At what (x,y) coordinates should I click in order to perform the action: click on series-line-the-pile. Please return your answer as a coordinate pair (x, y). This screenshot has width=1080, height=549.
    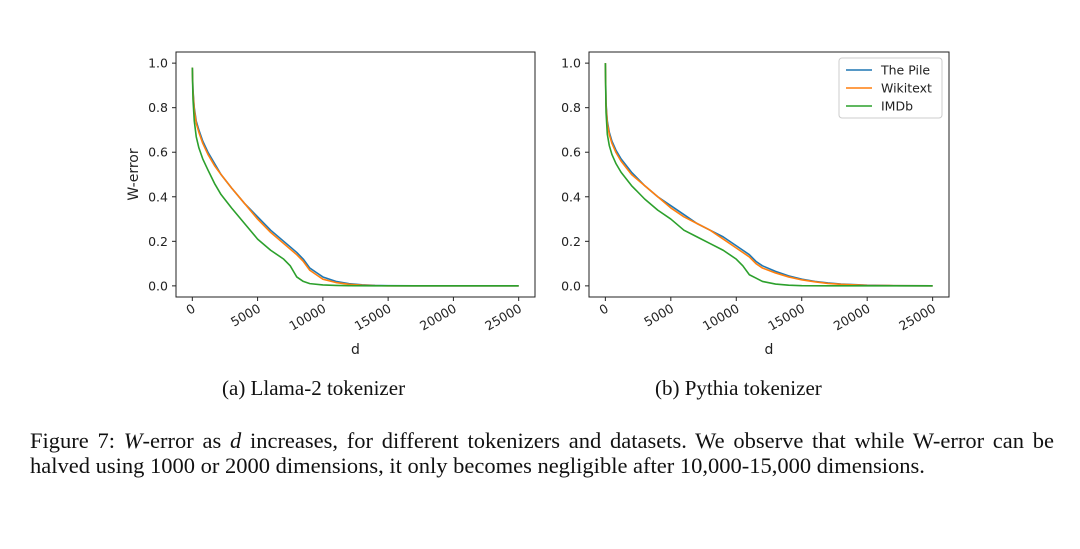
    Looking at the image, I should click on (355, 177).